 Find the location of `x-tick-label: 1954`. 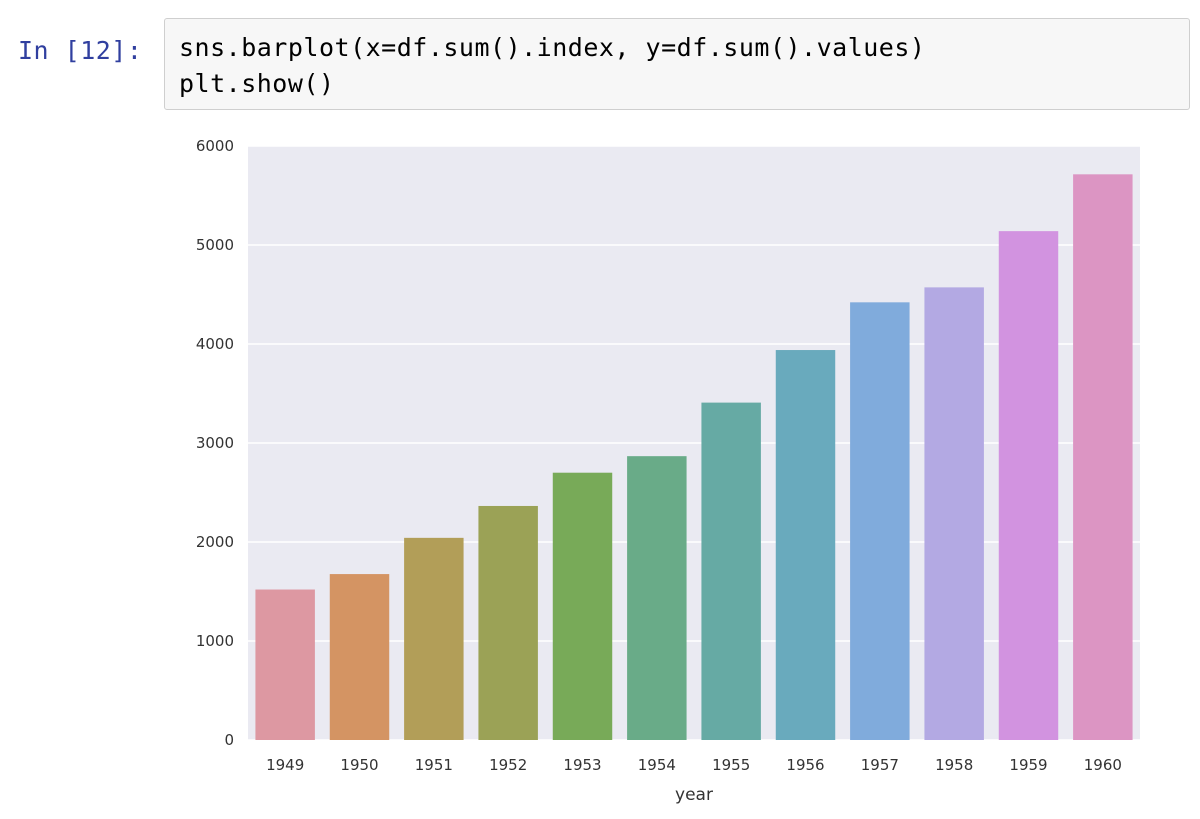

x-tick-label: 1954 is located at coordinates (657, 765).